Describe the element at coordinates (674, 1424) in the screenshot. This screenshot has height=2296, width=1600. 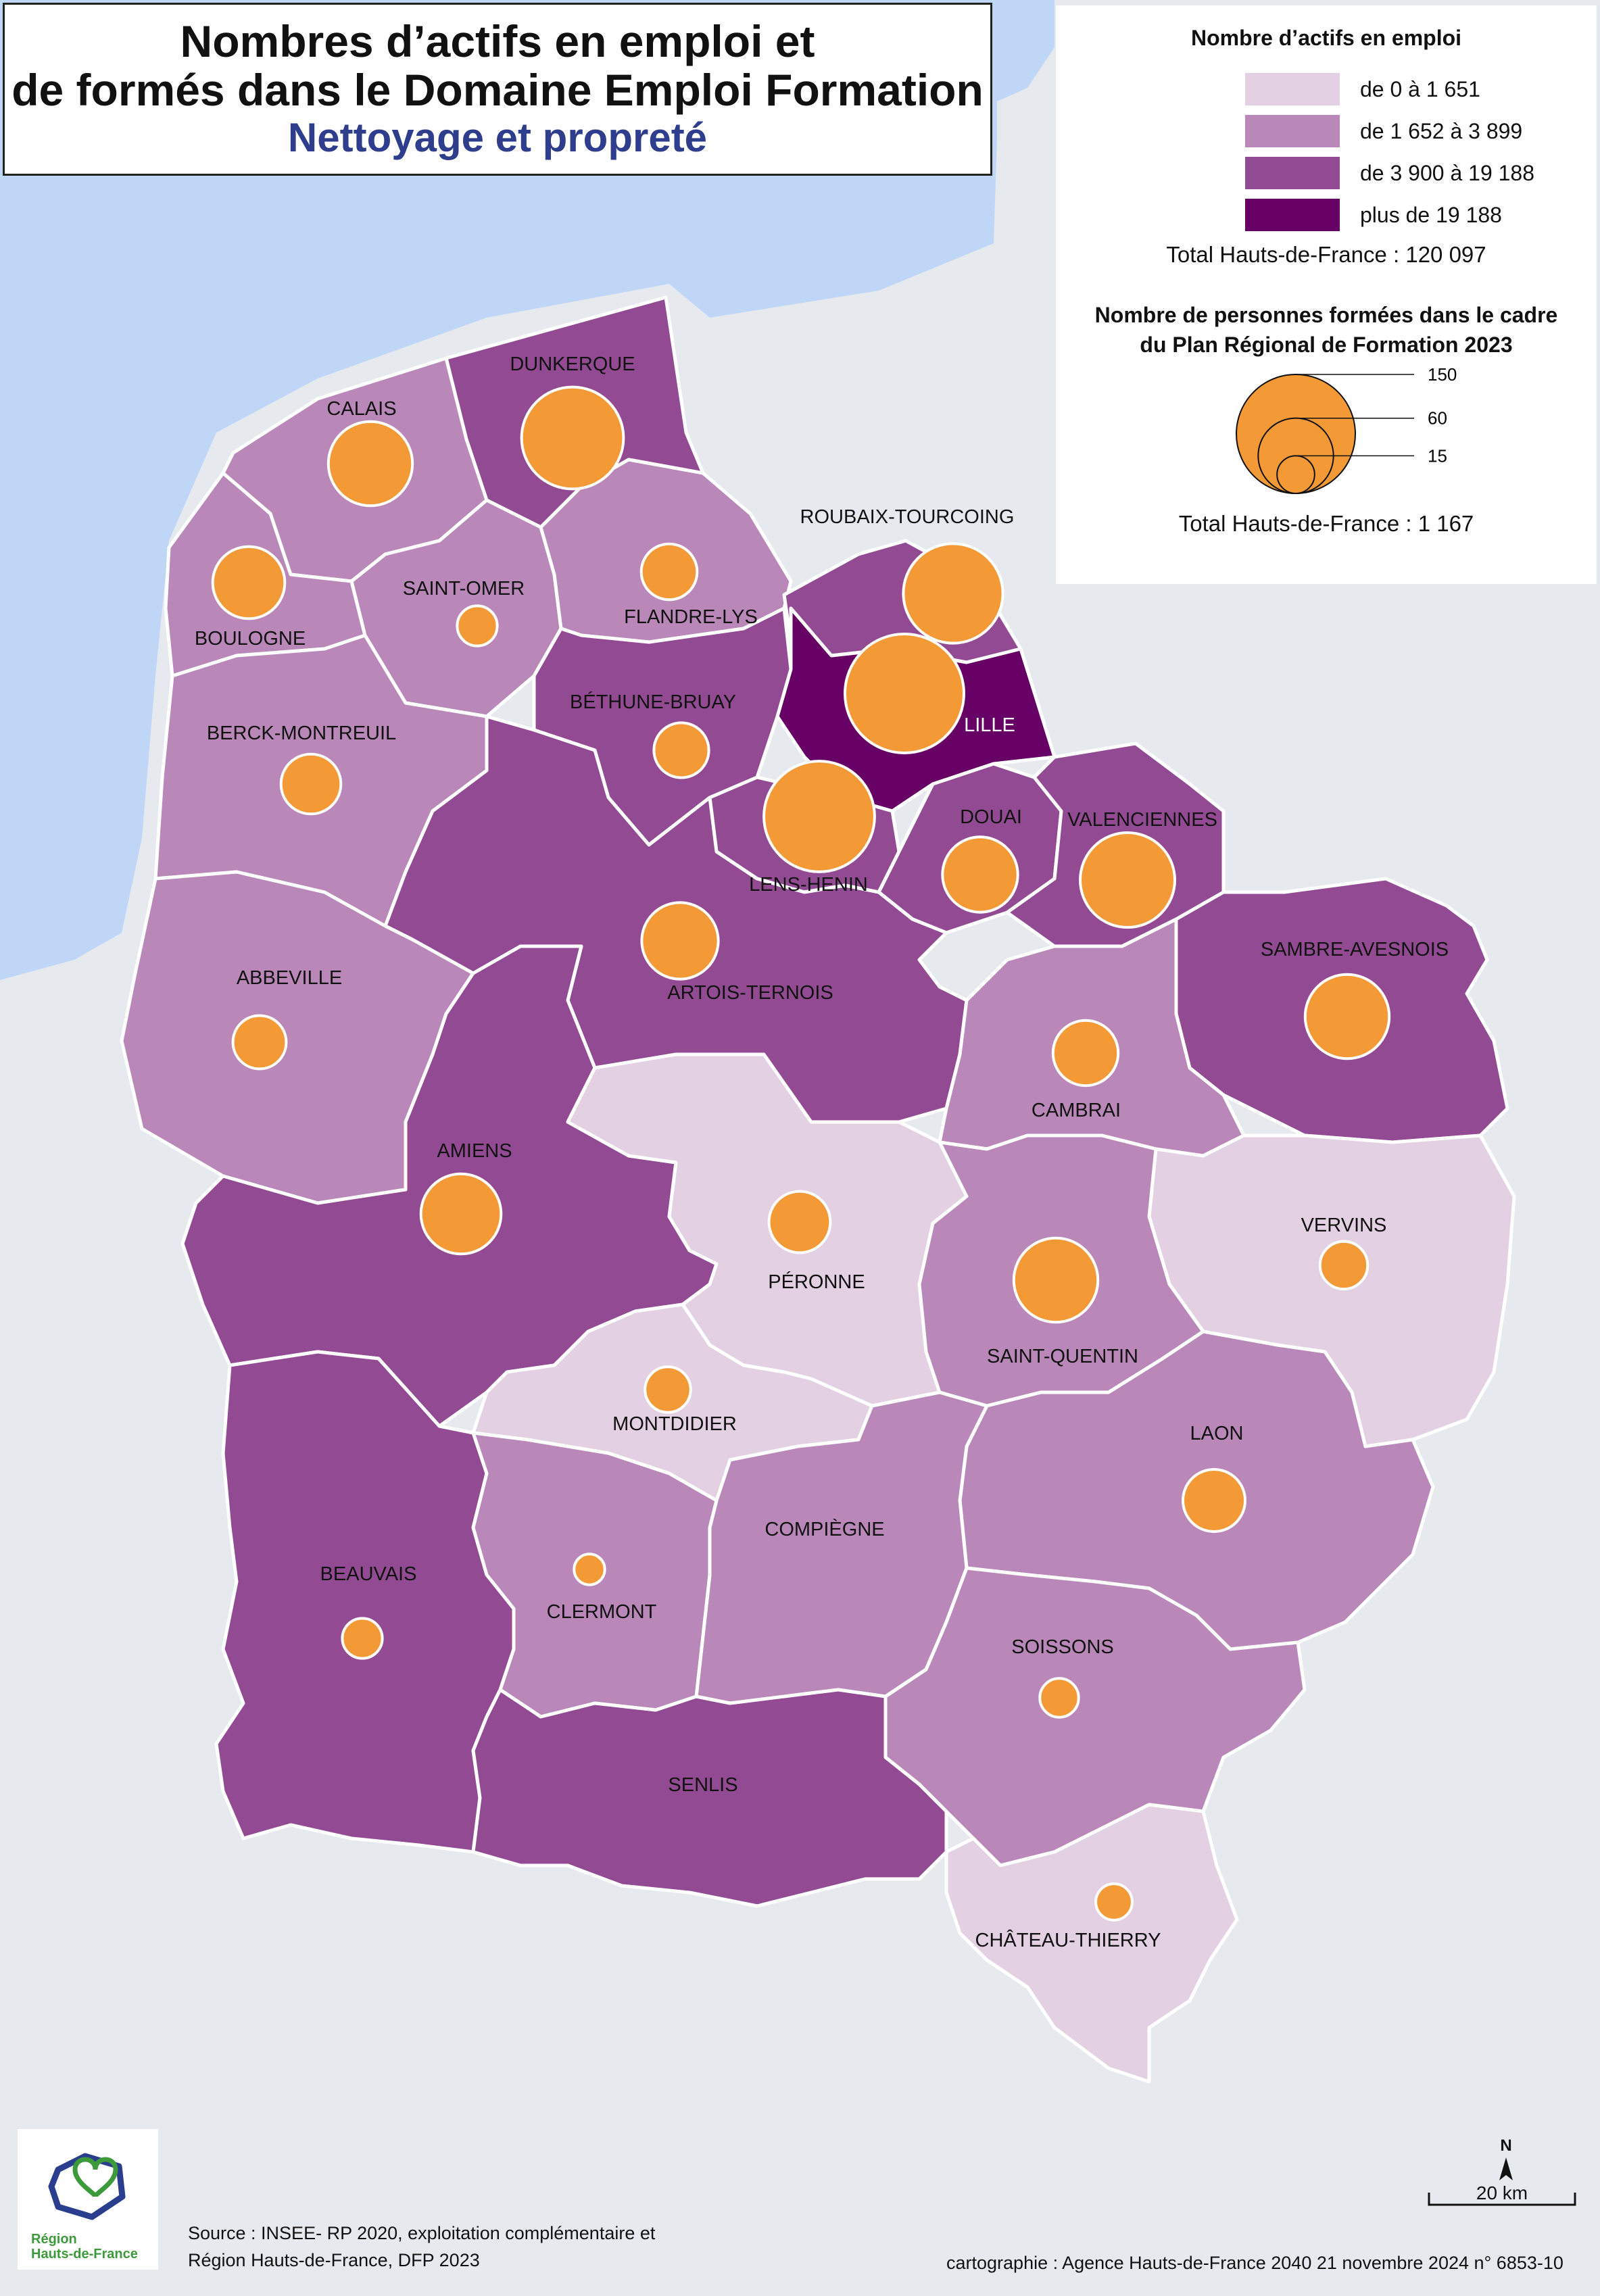
I see `zone-label: MONTDIDIER` at that location.